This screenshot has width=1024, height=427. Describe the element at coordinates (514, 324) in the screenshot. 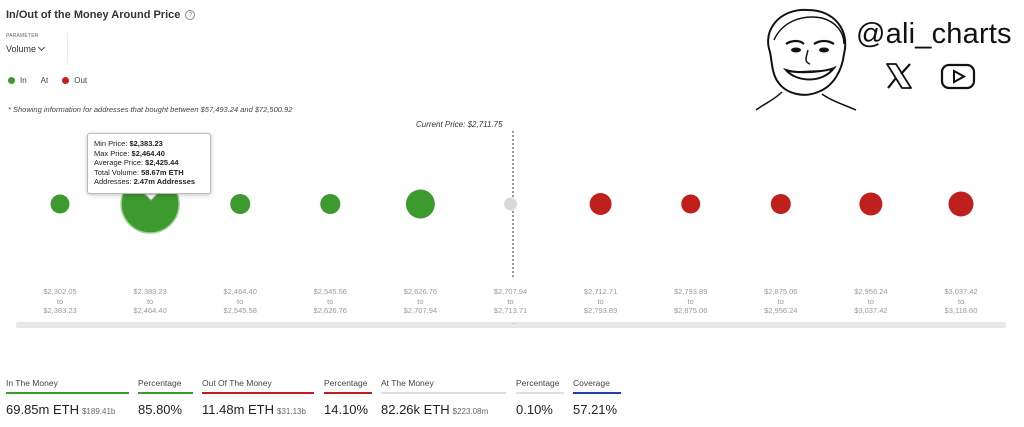

I see `scroll-grip-icon: ···` at that location.